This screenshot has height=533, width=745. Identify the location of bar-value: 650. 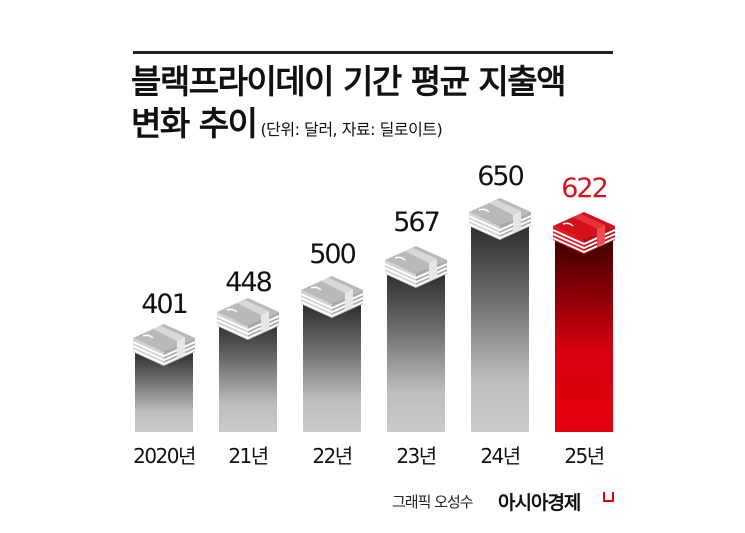
(501, 176).